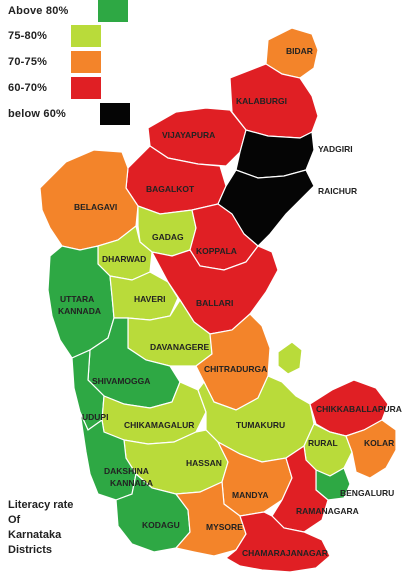  What do you see at coordinates (159, 425) in the screenshot?
I see `label-chikamagalur: CHIKAMAGALUR` at bounding box center [159, 425].